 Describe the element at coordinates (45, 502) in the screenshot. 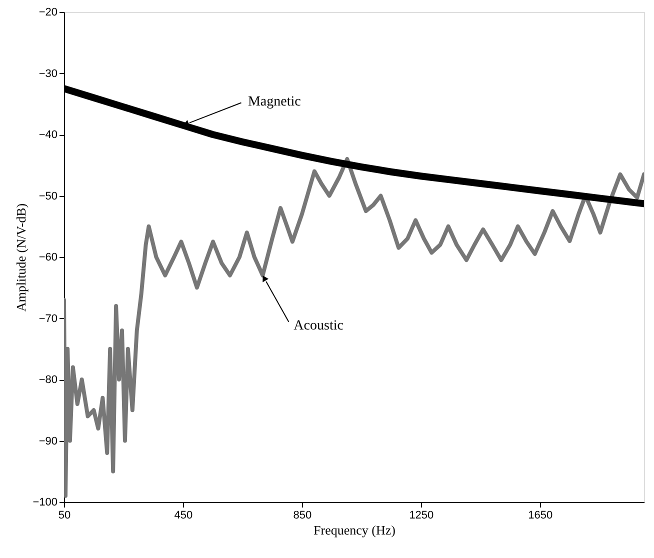

I see `y-tick-label: −100` at that location.